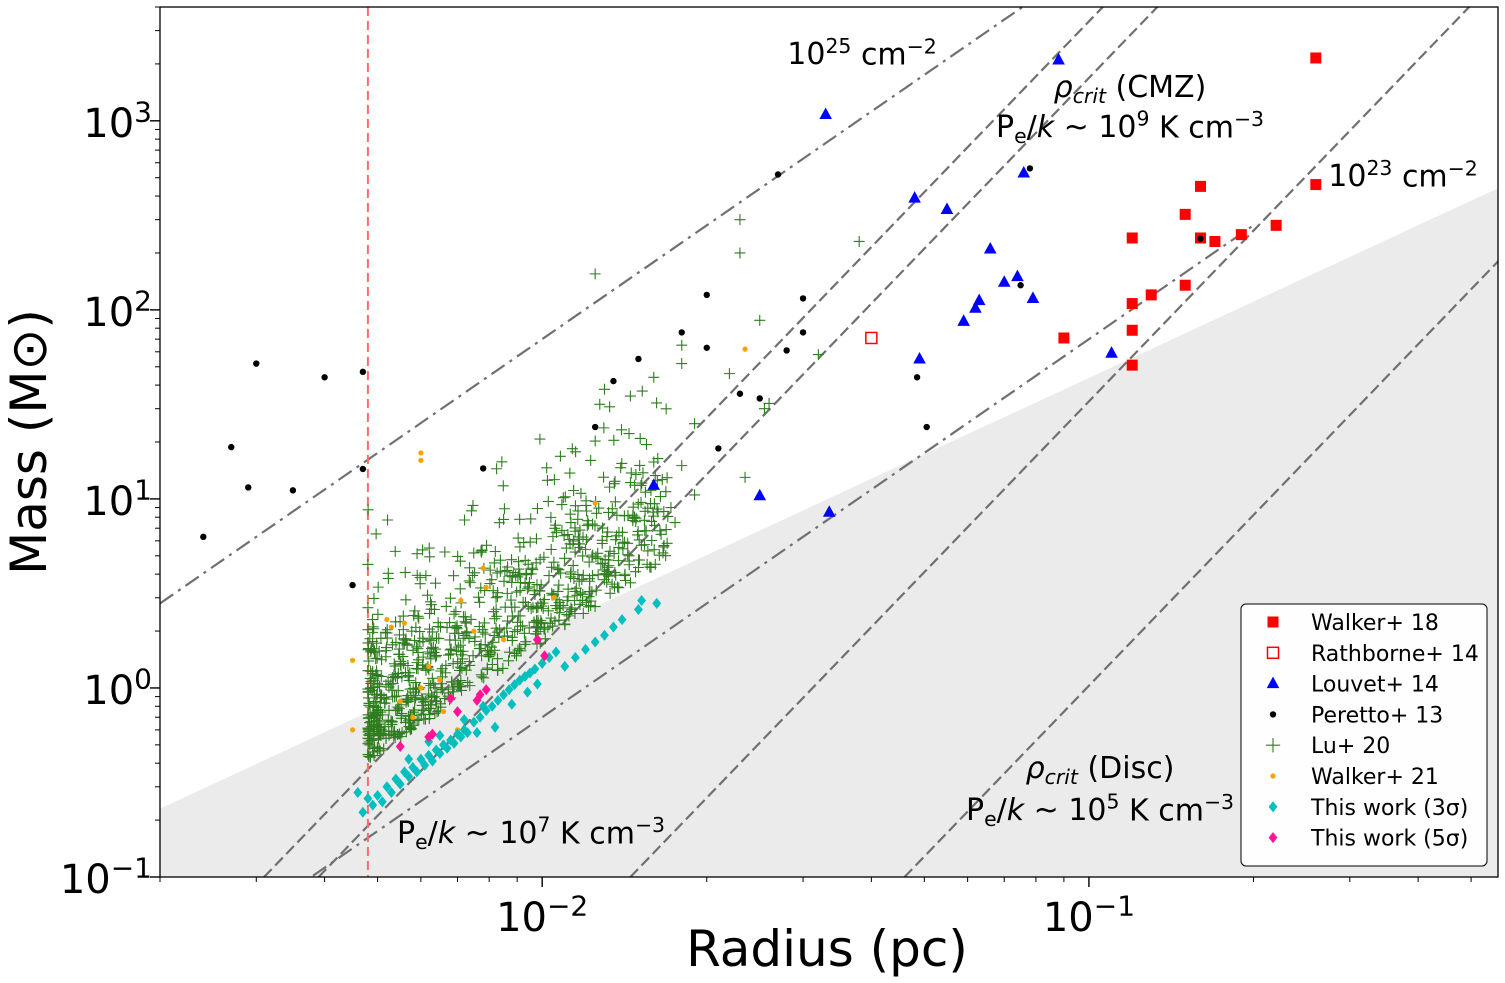 The width and height of the screenshot is (1505, 983). Describe the element at coordinates (117, 120) in the screenshot. I see `y-tick-label: 103` at that location.